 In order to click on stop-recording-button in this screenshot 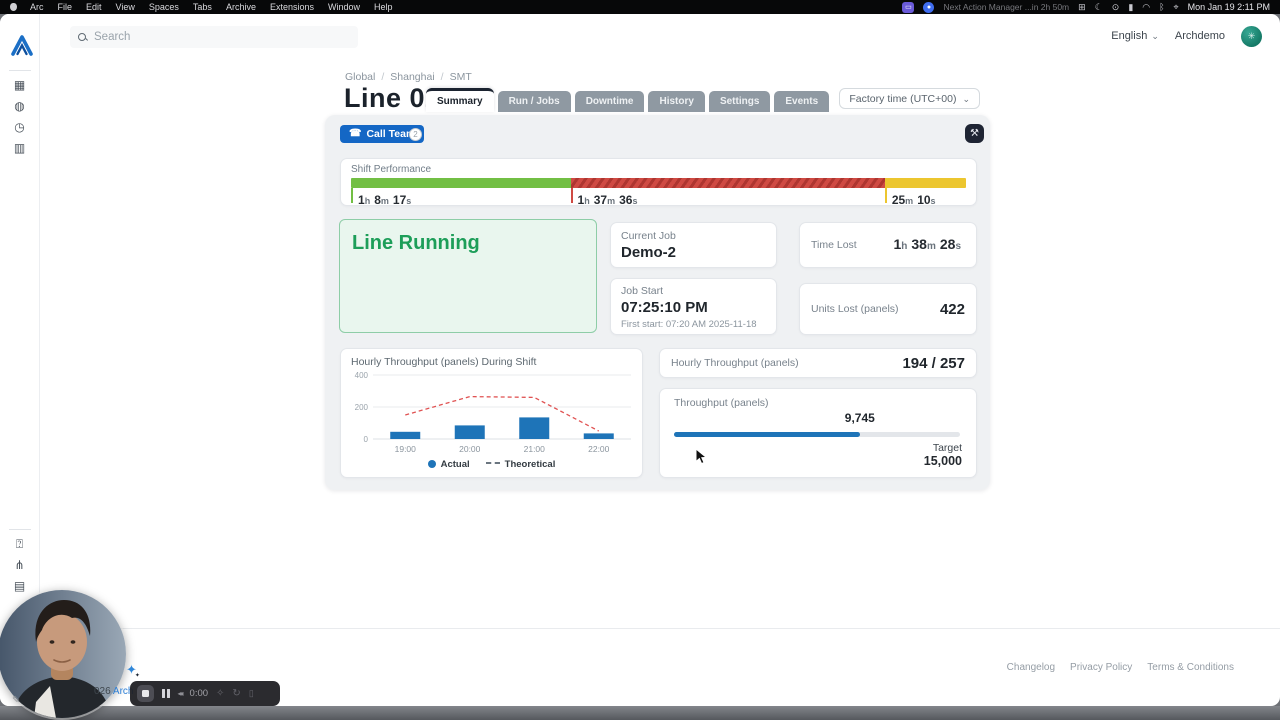, I will do `click(145, 693)`.